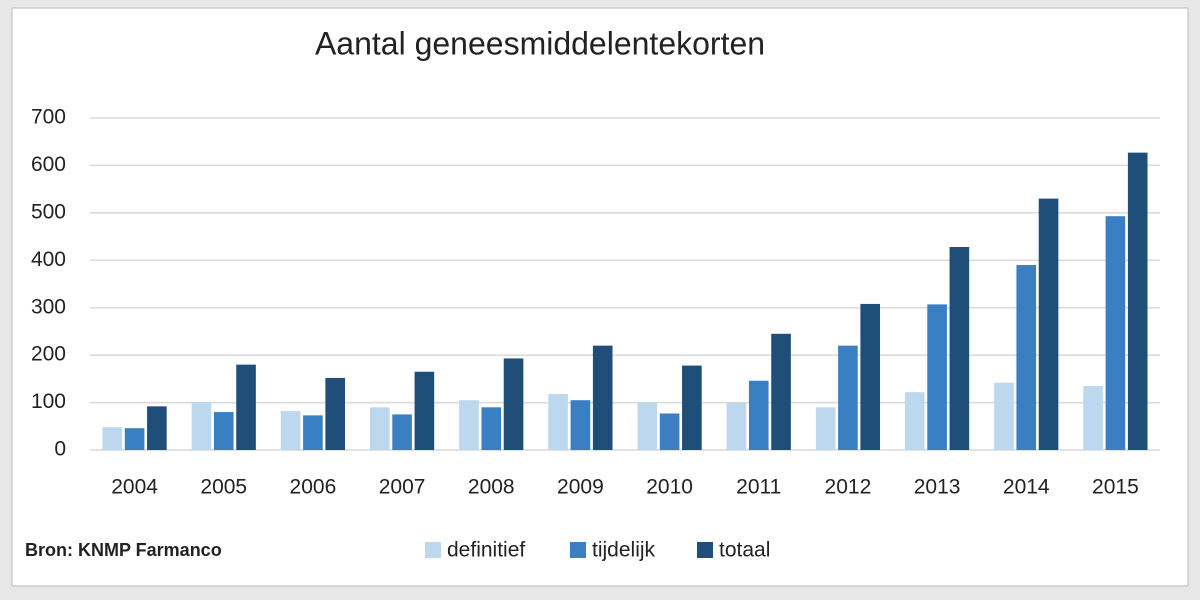 This screenshot has height=600, width=1200. Describe the element at coordinates (624, 550) in the screenshot. I see `legend-label: tijdelijk` at that location.